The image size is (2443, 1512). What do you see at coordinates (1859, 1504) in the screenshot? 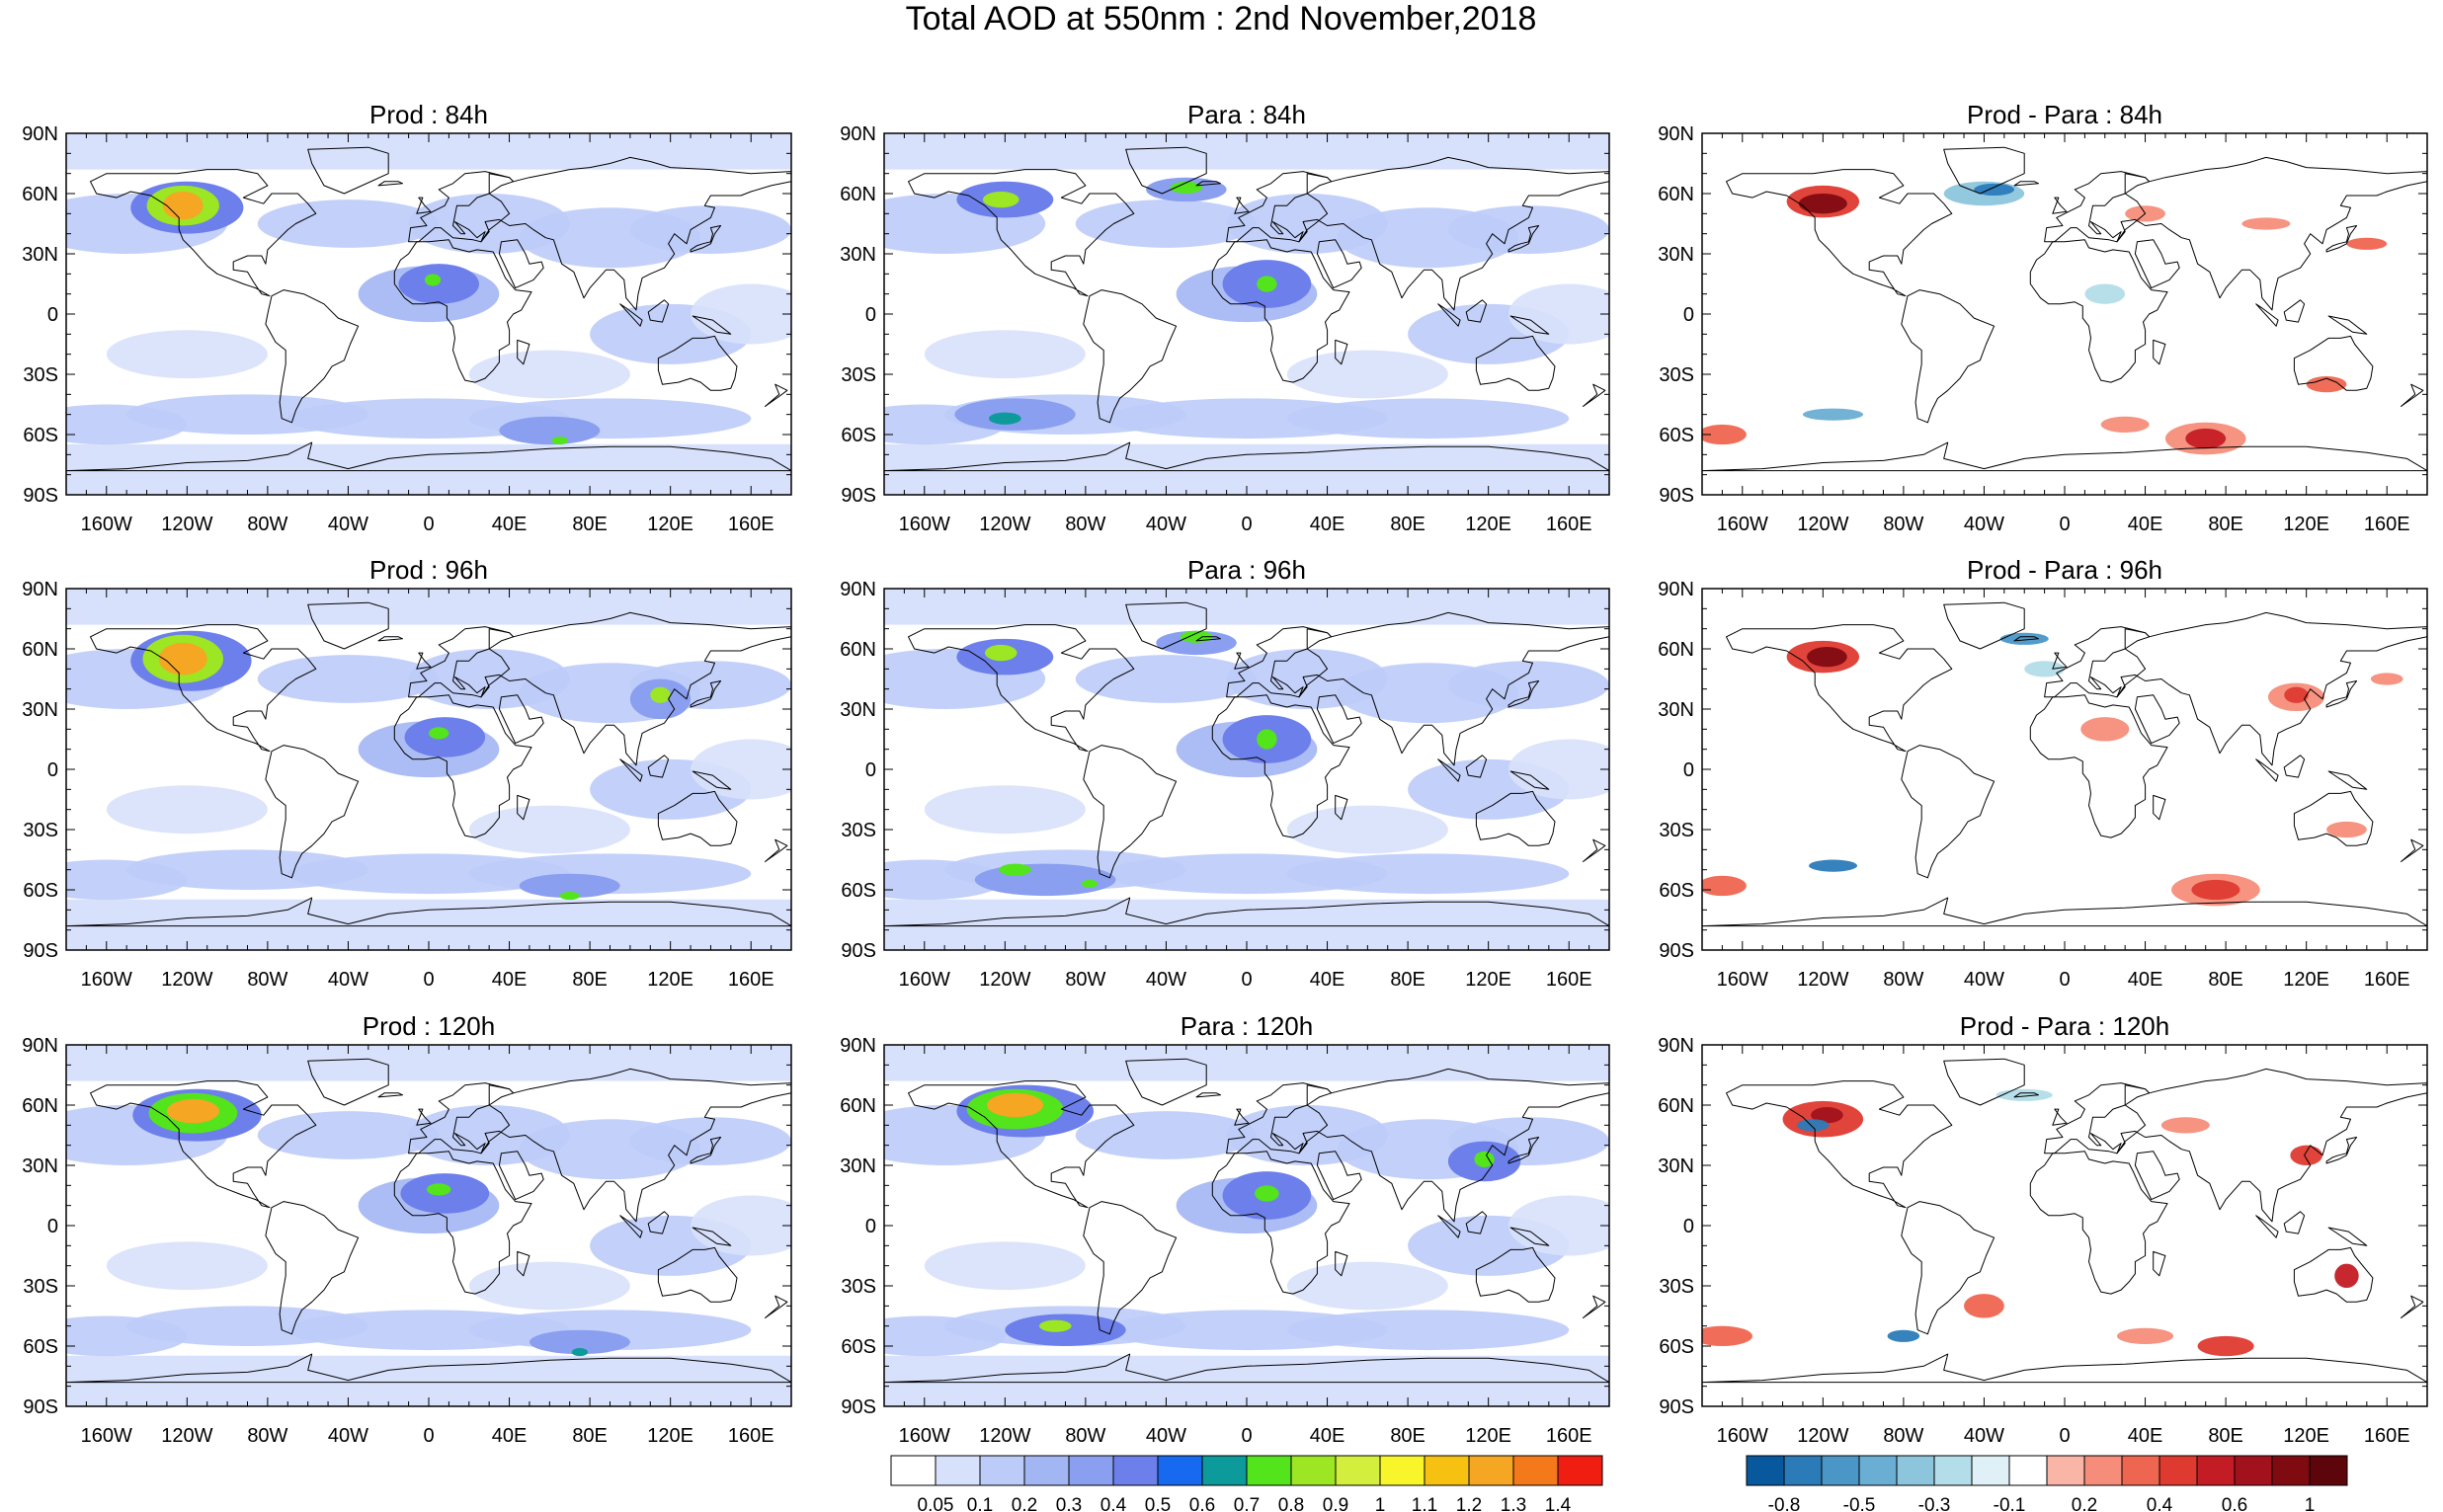
I see `colorbar-label: -0.5` at bounding box center [1859, 1504].